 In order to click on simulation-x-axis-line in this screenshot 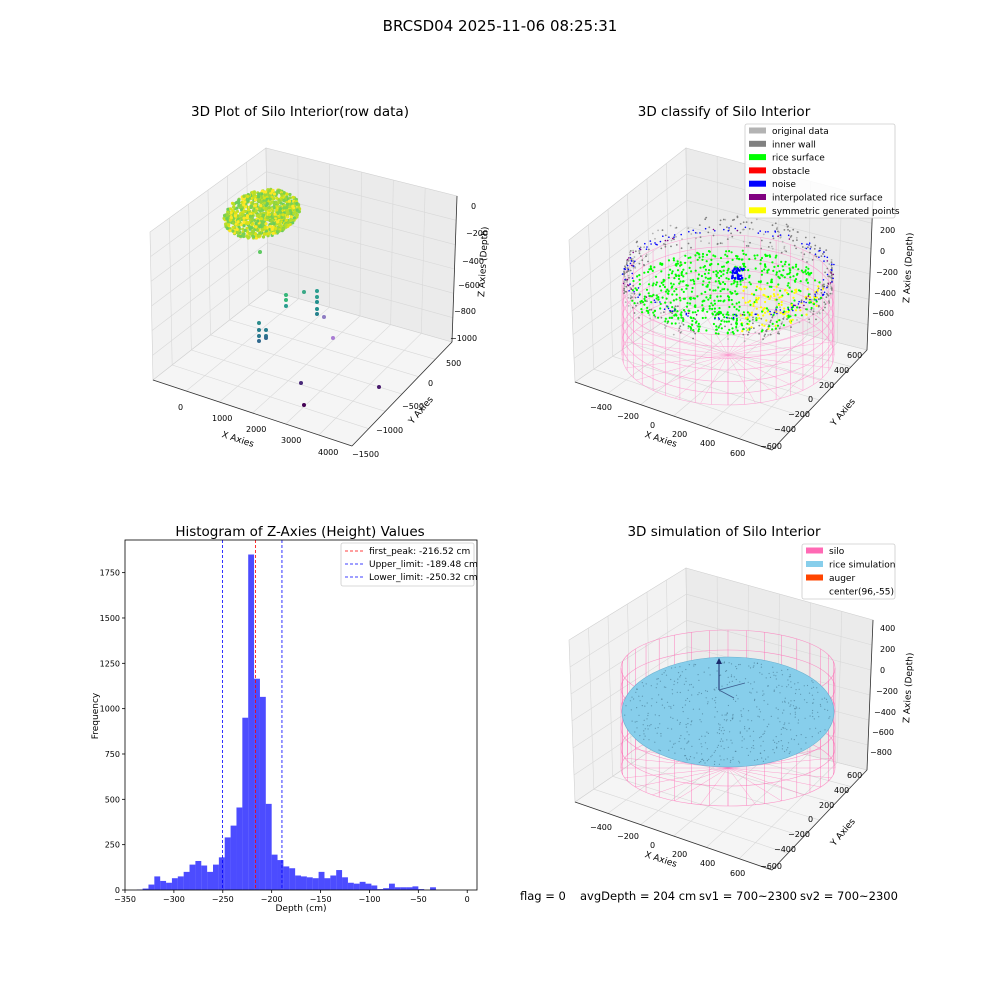, I will do `click(673, 836)`.